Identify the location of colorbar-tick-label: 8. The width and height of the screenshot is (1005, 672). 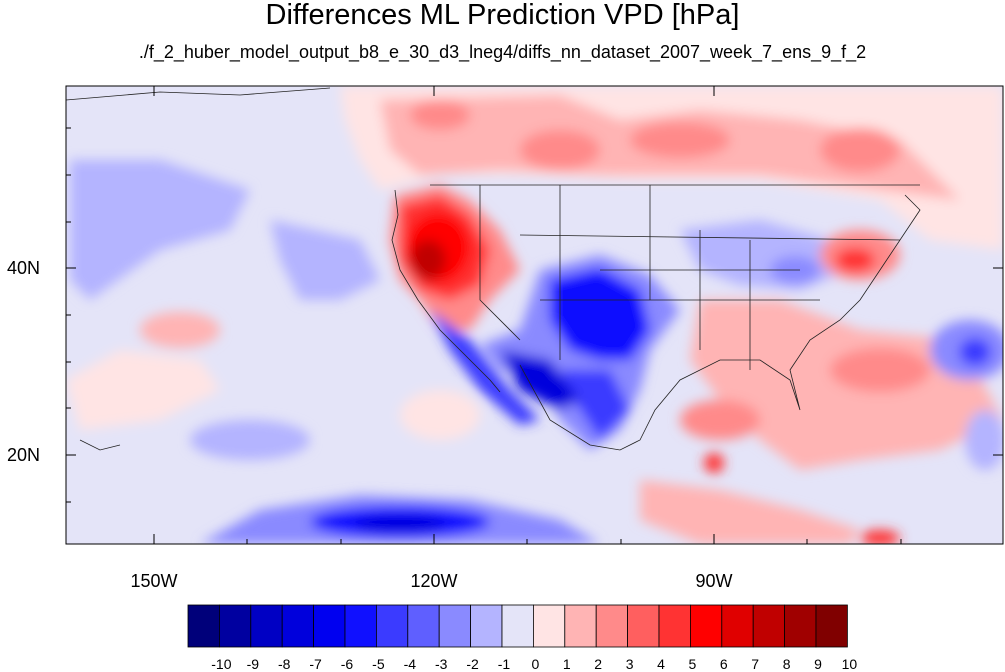
(786, 664).